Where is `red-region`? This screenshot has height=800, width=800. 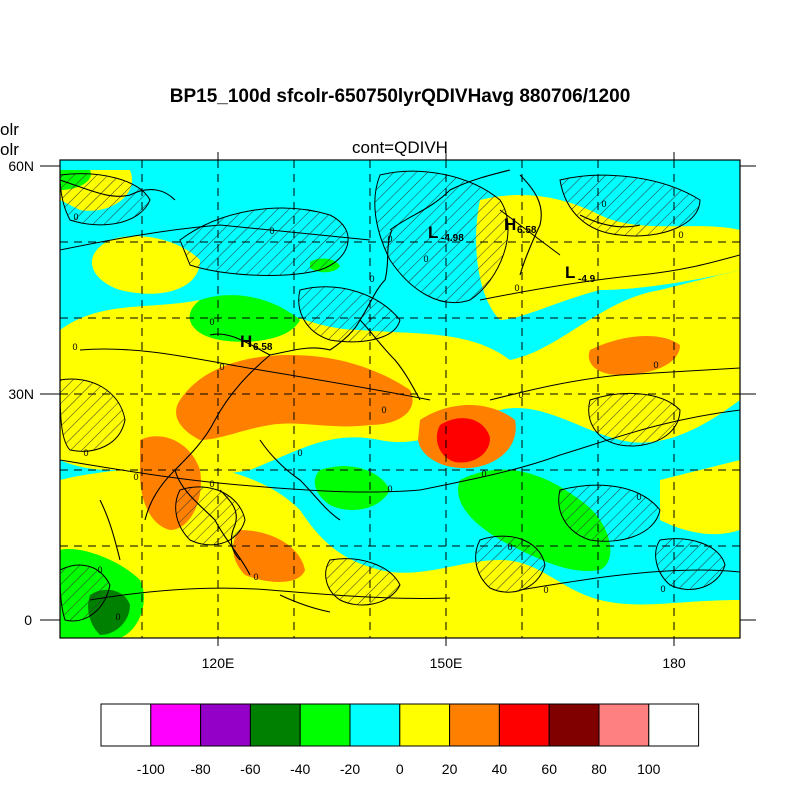 red-region is located at coordinates (463, 440).